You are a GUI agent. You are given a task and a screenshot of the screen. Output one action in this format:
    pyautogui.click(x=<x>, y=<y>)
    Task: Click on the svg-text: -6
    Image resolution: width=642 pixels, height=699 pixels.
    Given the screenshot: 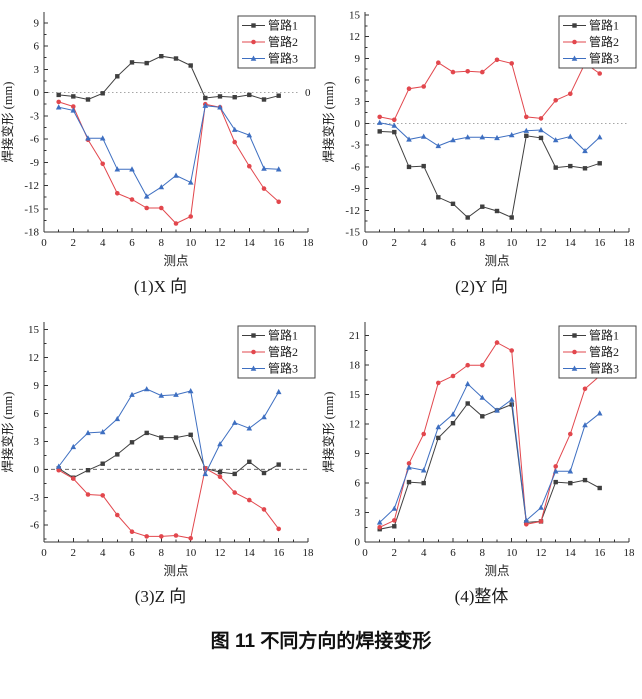 What is the action you would take?
    pyautogui.click(x=35, y=526)
    